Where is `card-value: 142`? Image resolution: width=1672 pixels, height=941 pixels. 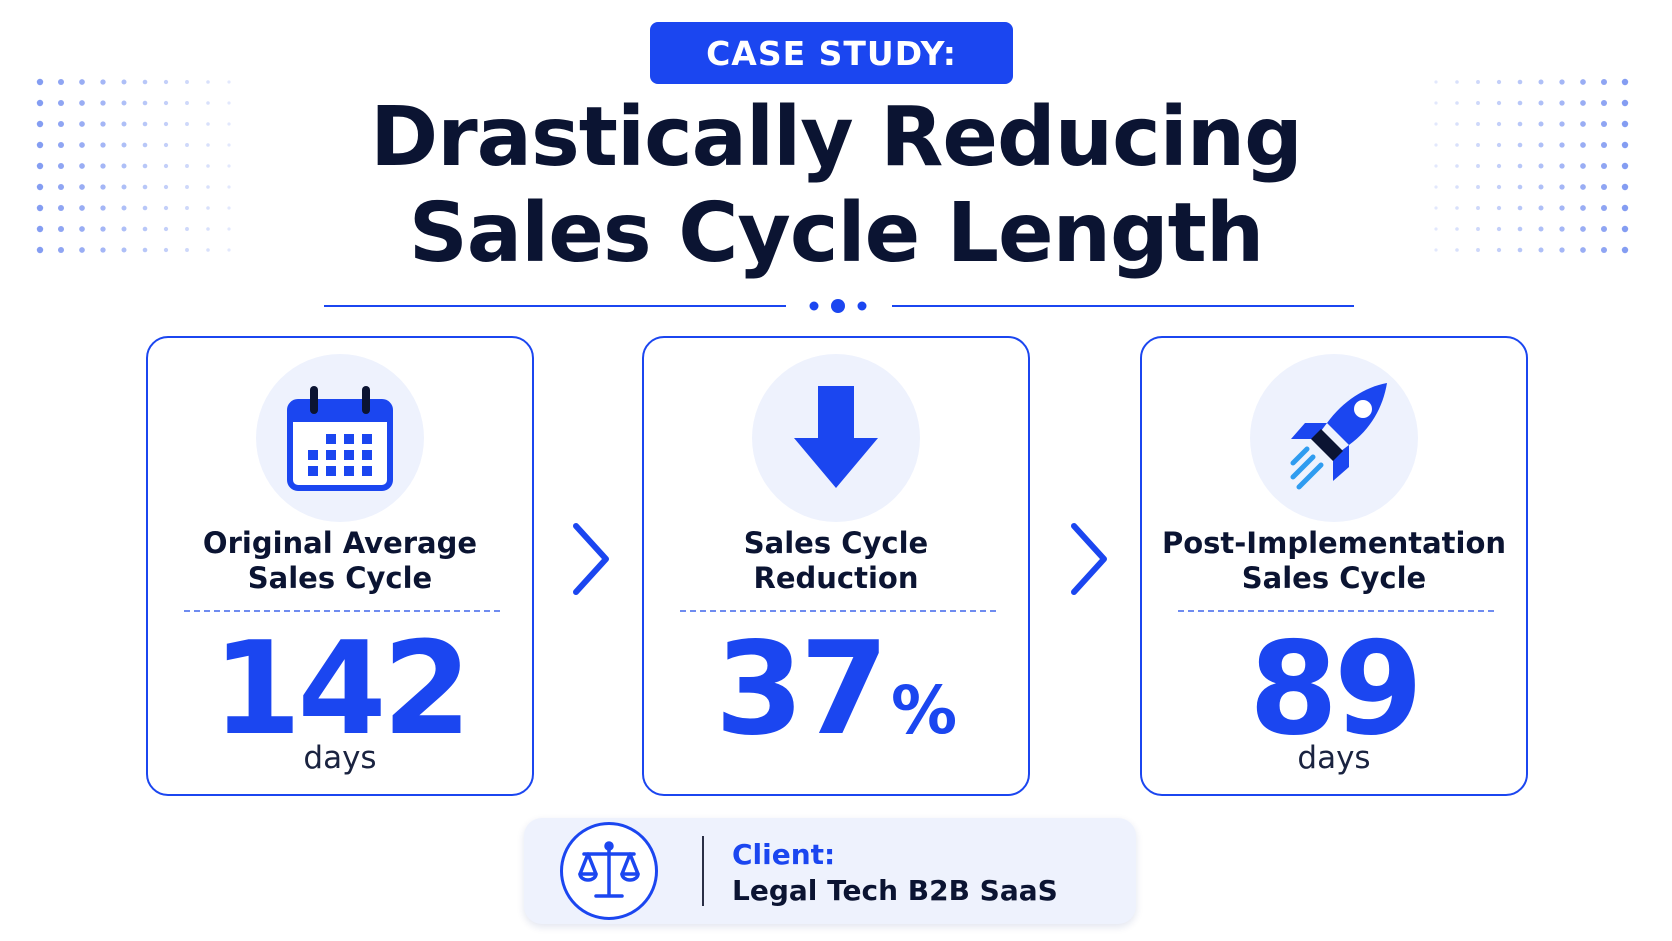 card-value: 142 is located at coordinates (341, 689).